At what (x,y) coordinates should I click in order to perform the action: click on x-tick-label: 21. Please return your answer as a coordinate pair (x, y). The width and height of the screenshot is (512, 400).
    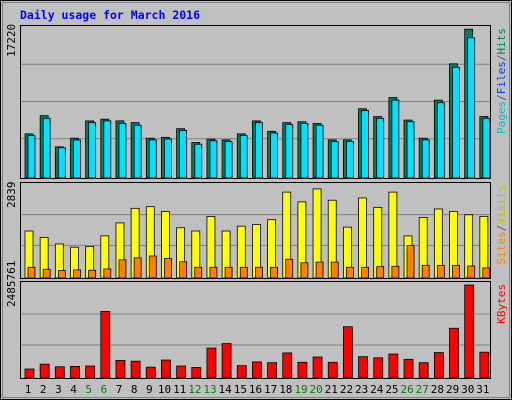
    Looking at the image, I should click on (331, 389).